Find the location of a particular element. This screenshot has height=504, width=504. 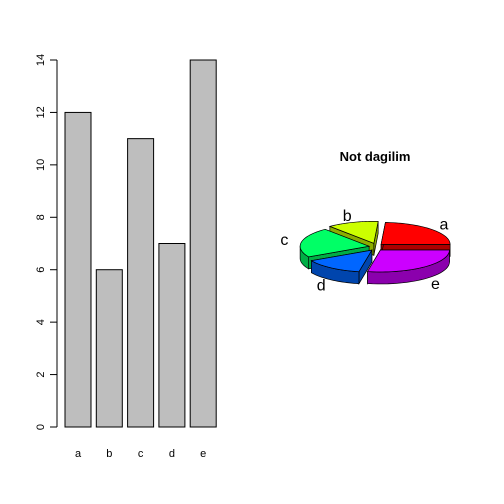

pie-chart: Not dagilim a b c d e is located at coordinates (365, 221).